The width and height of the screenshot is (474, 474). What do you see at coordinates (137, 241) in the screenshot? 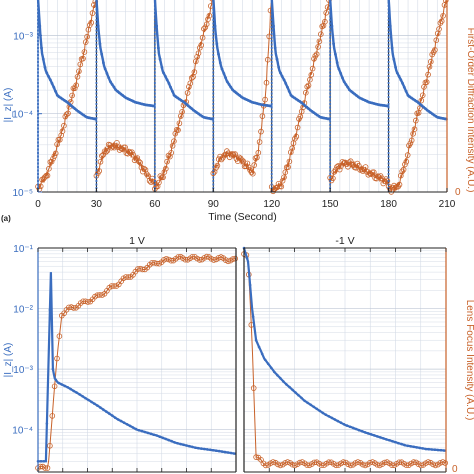
I see `panel-title: 1 V` at bounding box center [137, 241].